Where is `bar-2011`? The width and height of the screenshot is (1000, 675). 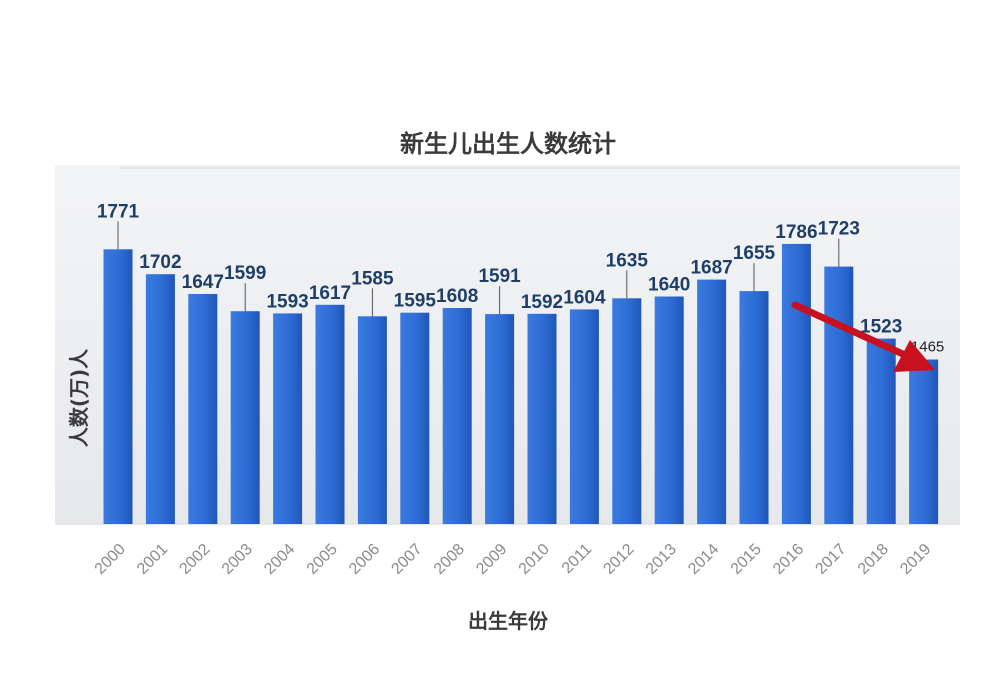 bar-2011 is located at coordinates (584, 416).